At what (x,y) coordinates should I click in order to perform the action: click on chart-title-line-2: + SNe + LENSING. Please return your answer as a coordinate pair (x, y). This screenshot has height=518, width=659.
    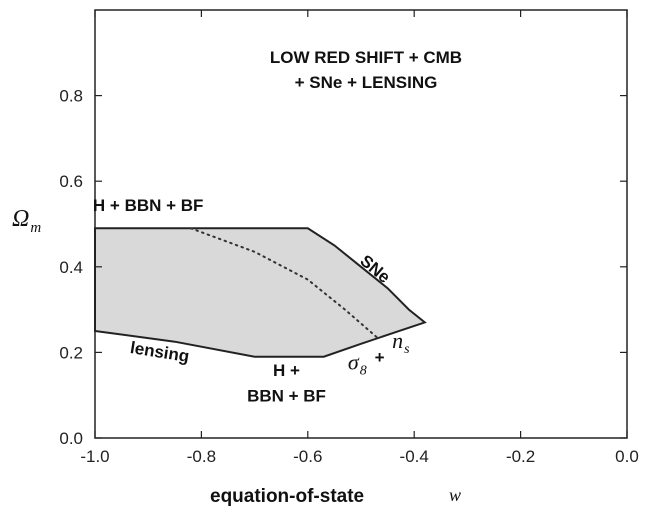
    Looking at the image, I should click on (366, 82).